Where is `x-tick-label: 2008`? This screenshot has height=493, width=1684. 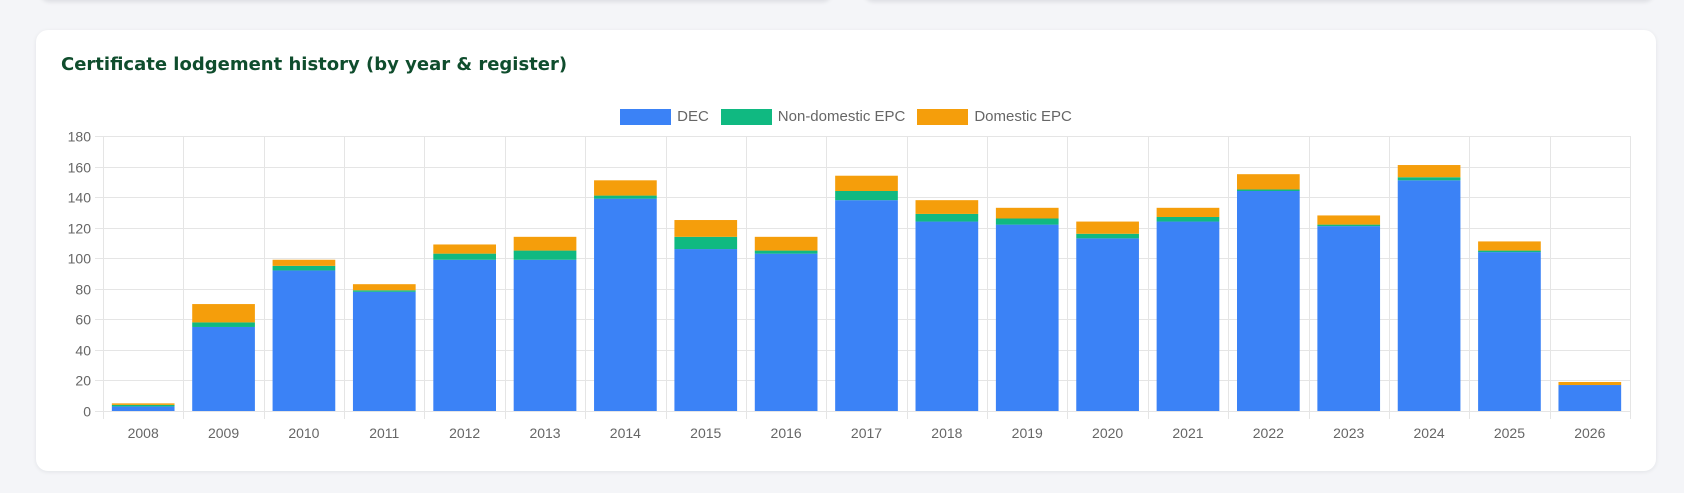
x-tick-label: 2008 is located at coordinates (143, 433).